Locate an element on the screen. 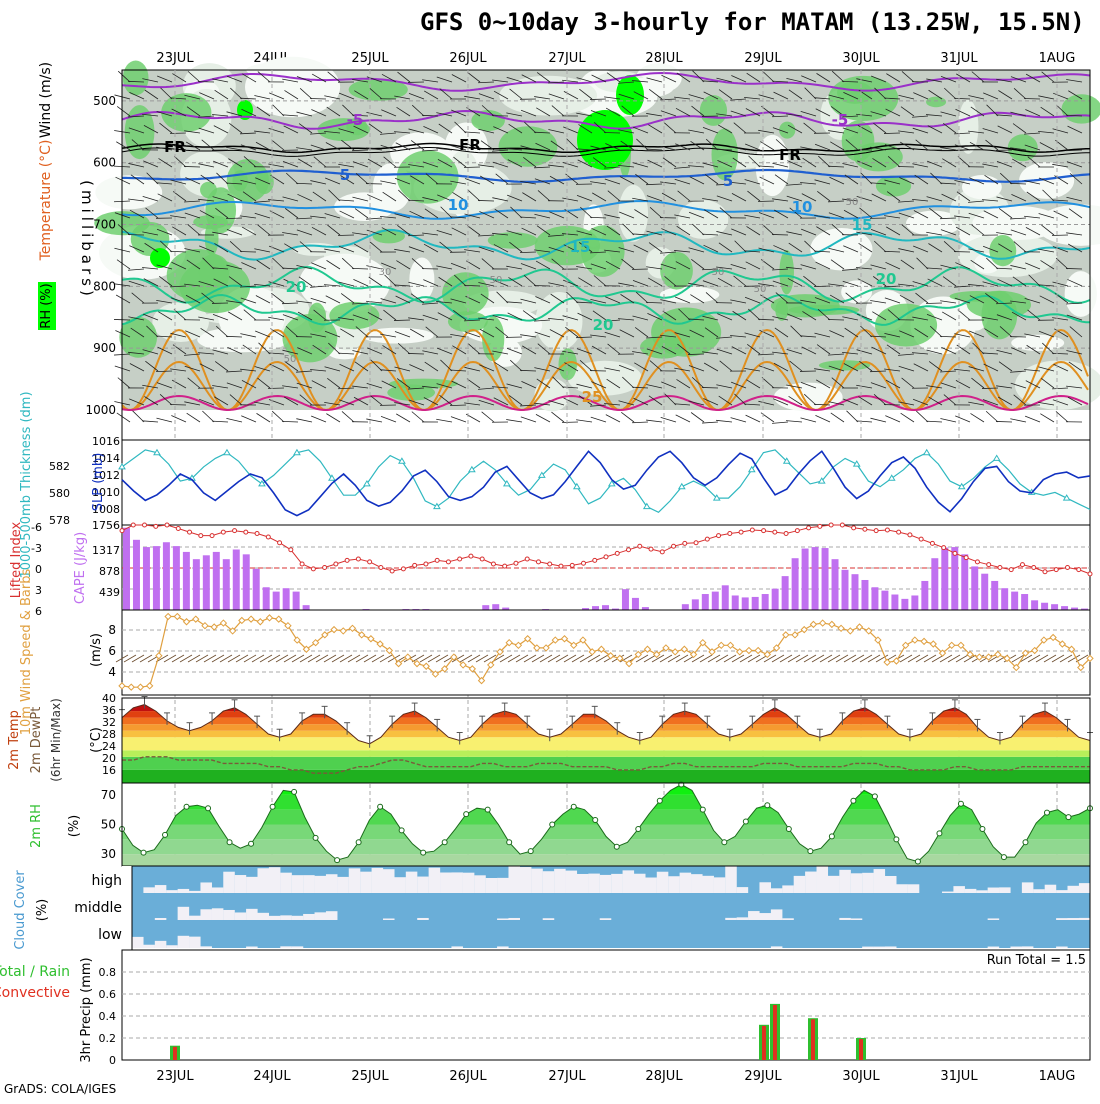 The height and width of the screenshot is (1104, 1100). precip-total-label: Total / Rain is located at coordinates (35, 972).